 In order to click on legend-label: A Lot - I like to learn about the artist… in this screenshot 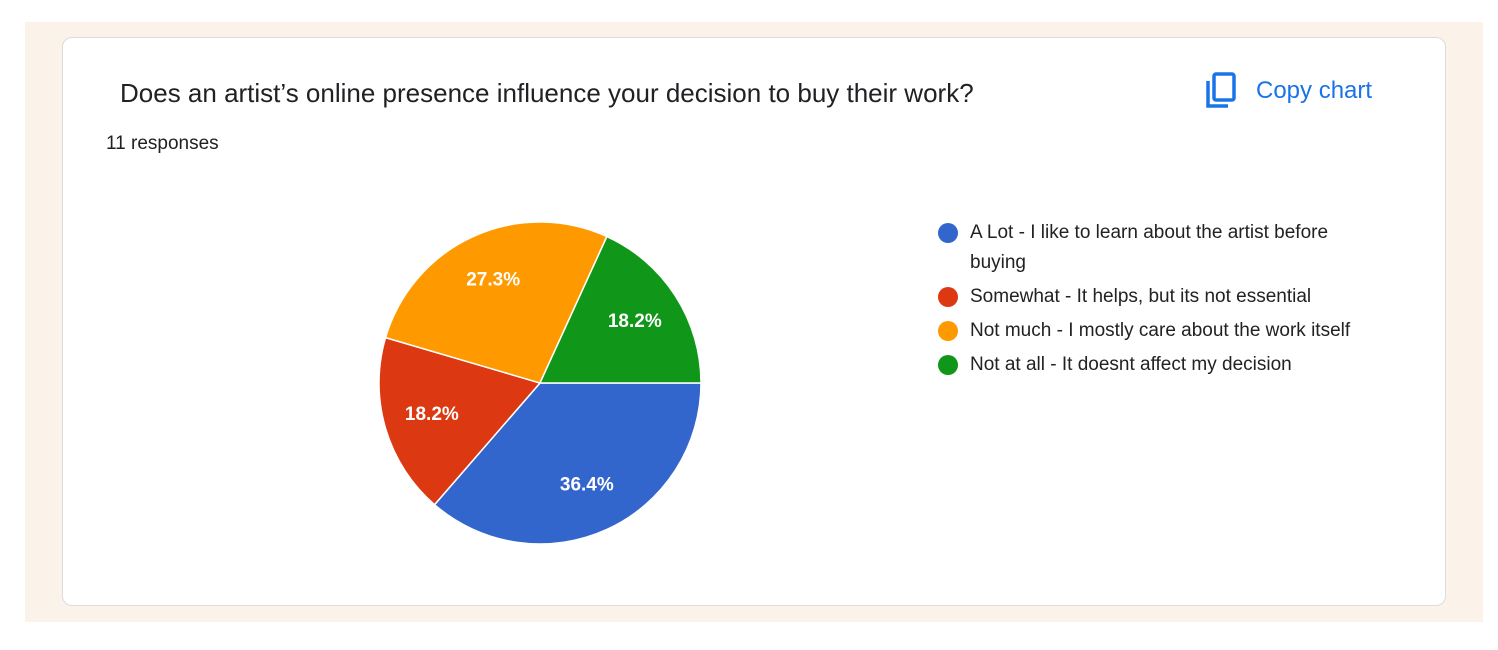, I will do `click(1149, 247)`.